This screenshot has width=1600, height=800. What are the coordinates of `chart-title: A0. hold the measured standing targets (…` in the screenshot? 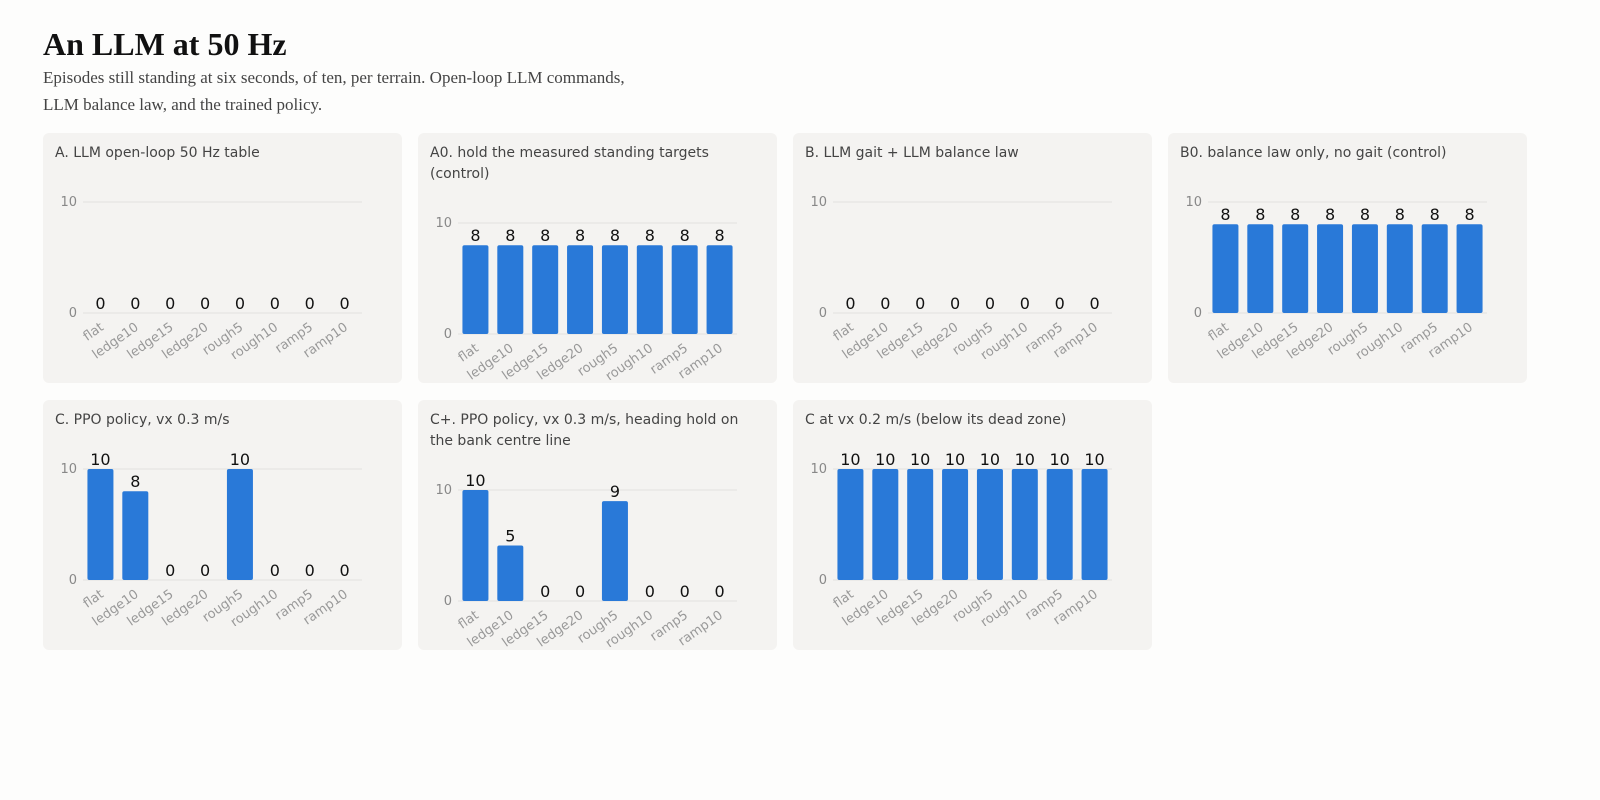 It's located at (569, 163).